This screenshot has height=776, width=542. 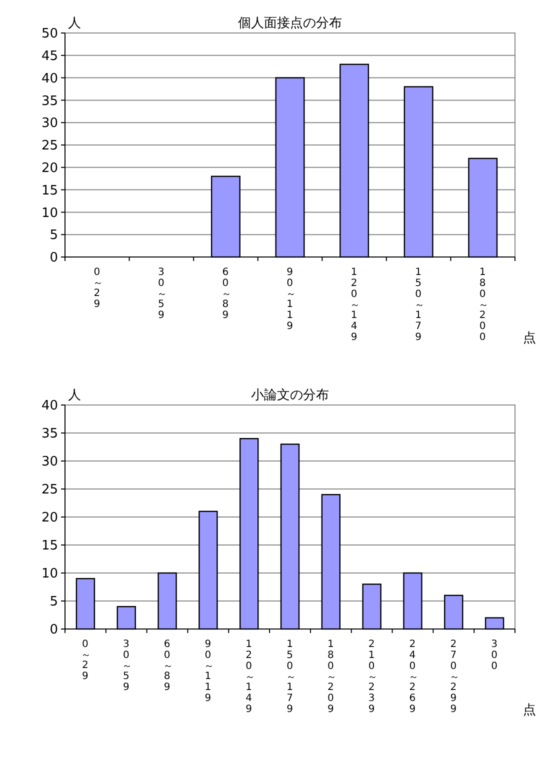 What do you see at coordinates (412, 677) in the screenshot?
I see `x-tick-label: 240～269` at bounding box center [412, 677].